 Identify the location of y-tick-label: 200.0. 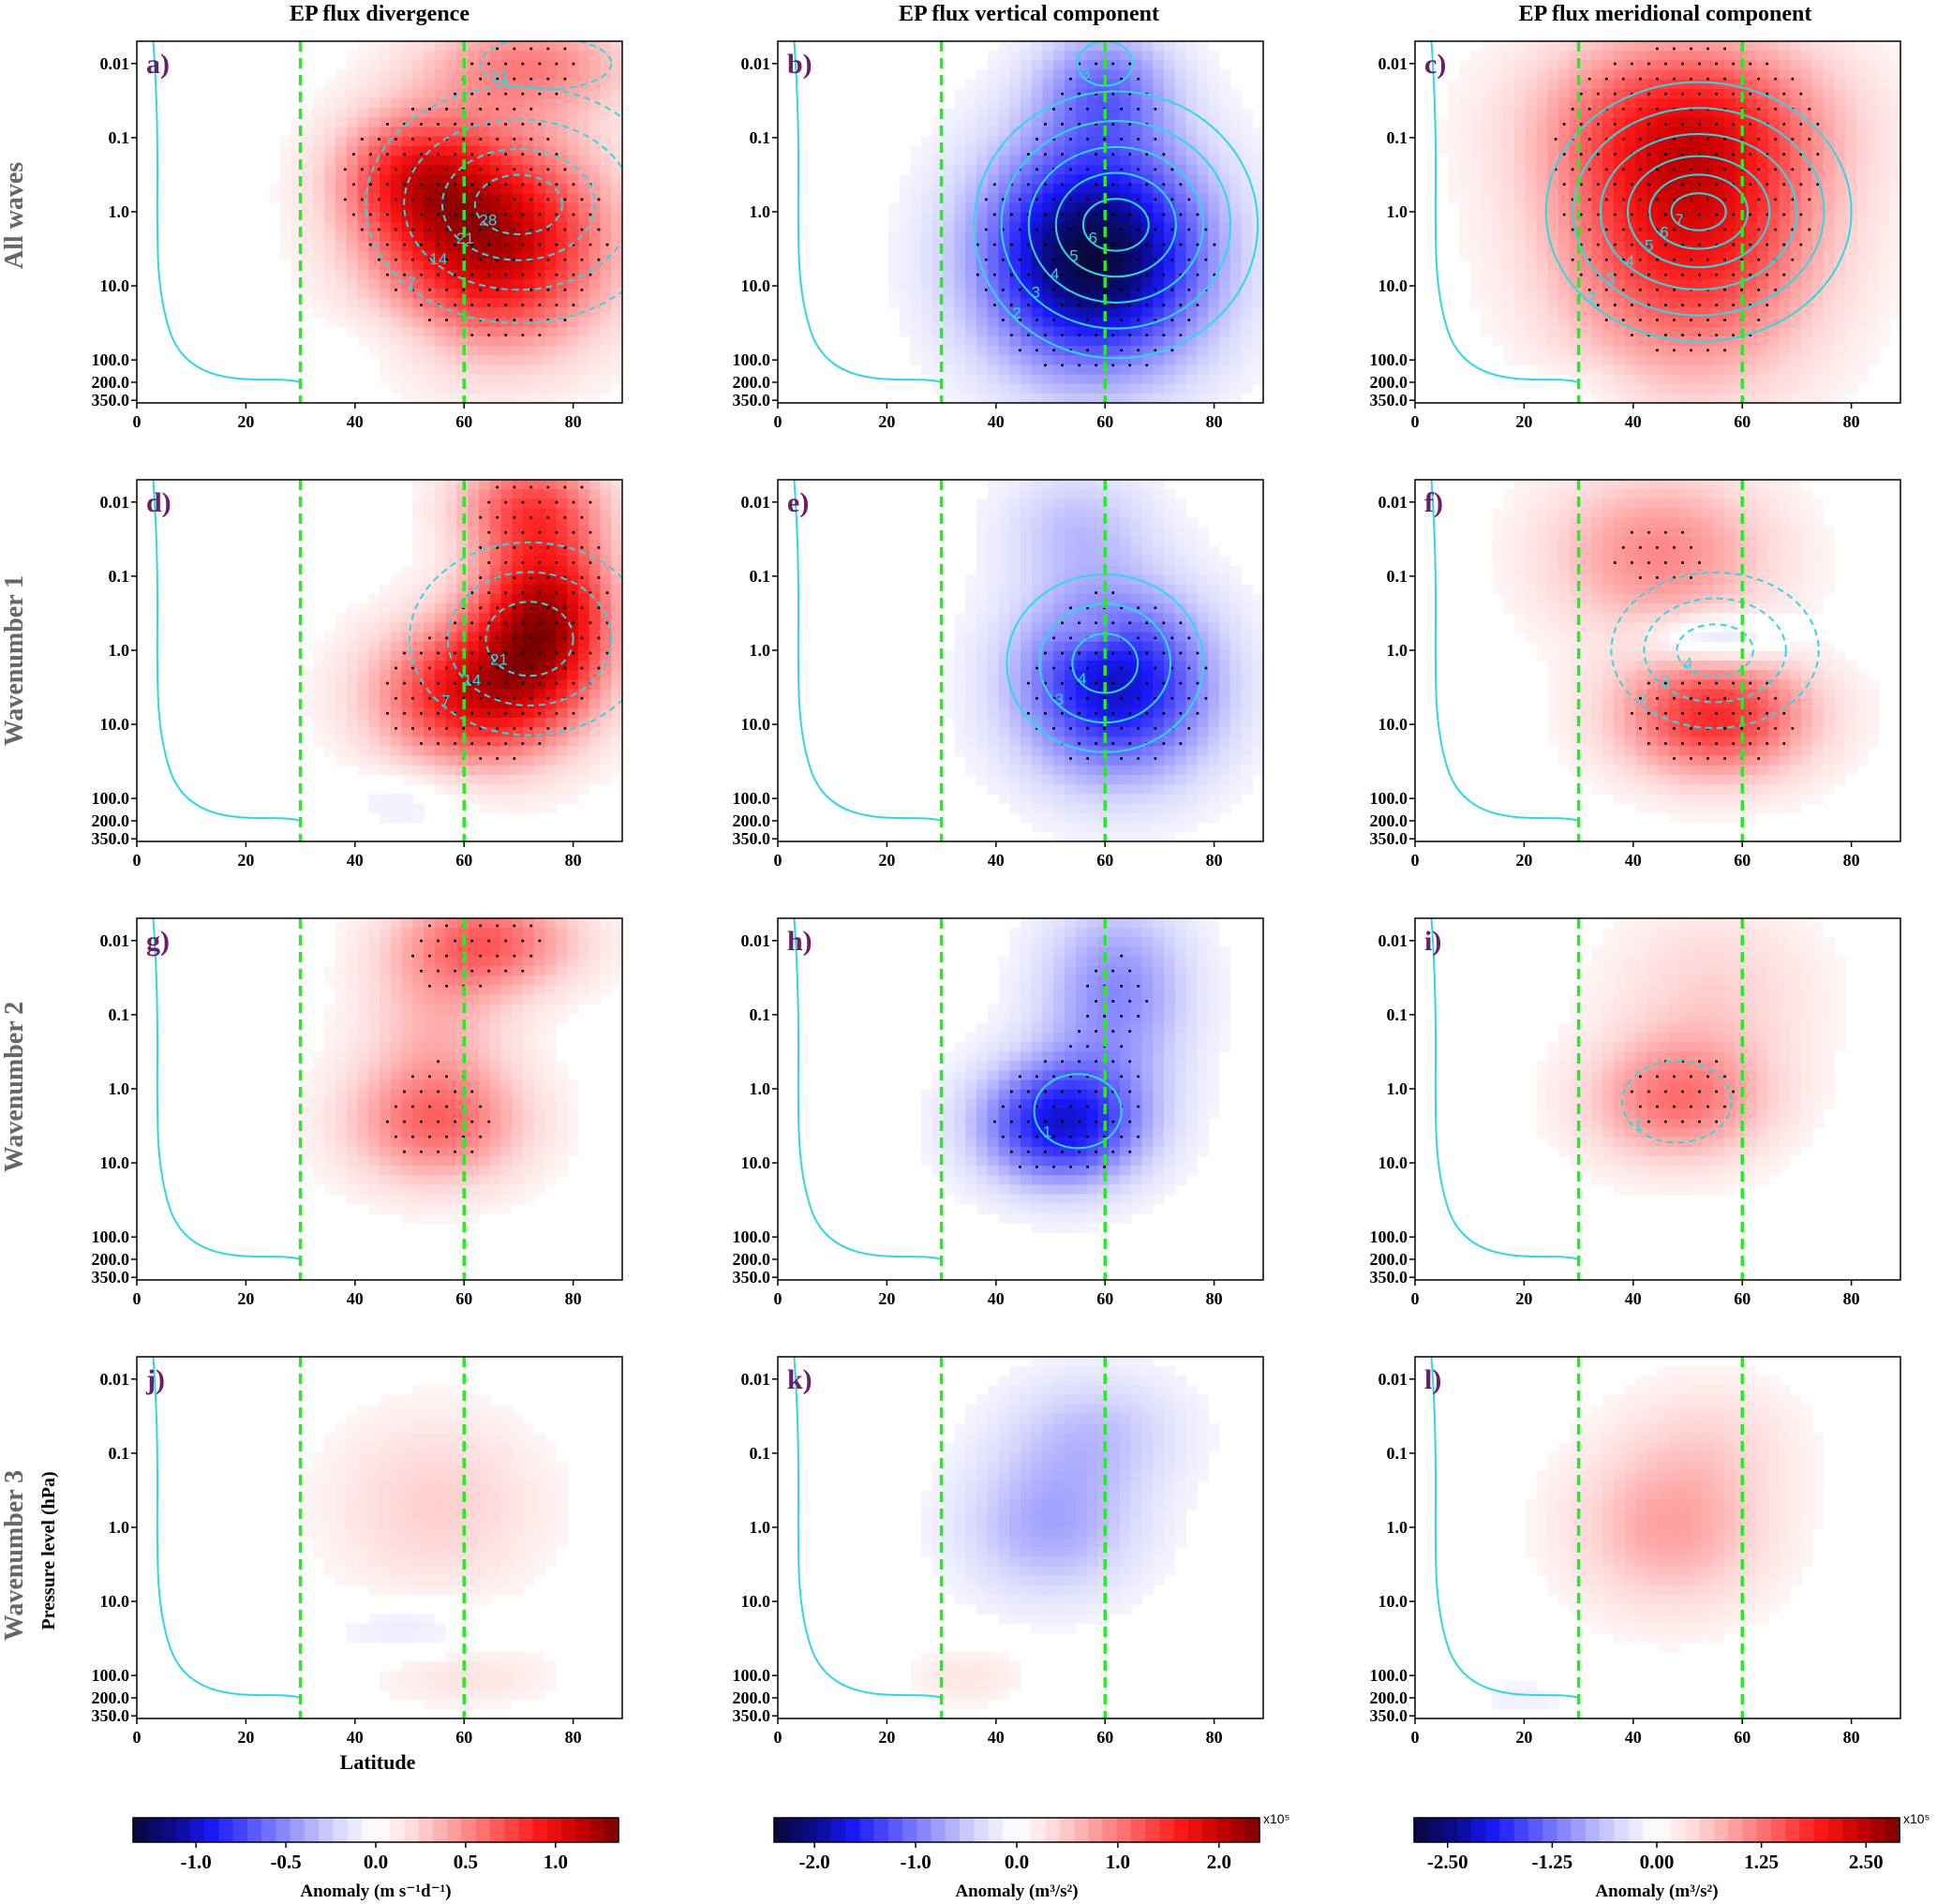
(1389, 382).